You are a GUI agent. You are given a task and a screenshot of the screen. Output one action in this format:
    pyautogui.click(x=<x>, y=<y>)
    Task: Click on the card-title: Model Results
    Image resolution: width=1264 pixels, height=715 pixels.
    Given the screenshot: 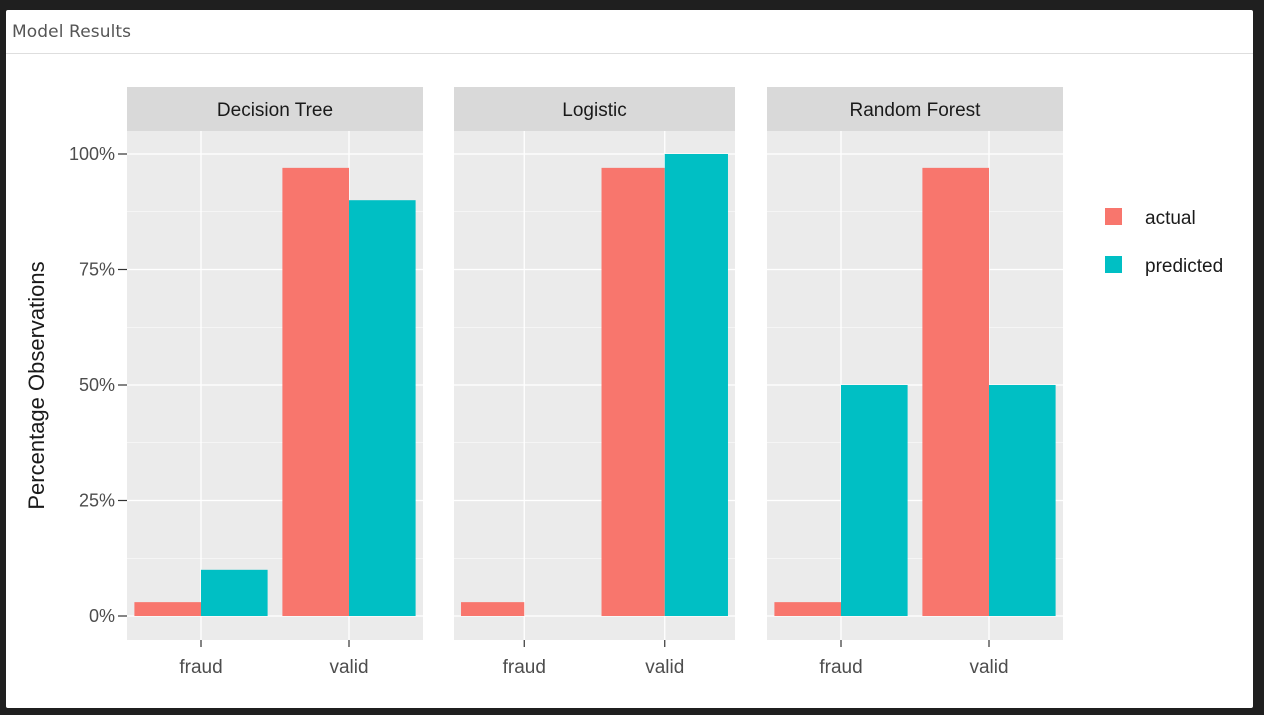 What is the action you would take?
    pyautogui.click(x=72, y=31)
    